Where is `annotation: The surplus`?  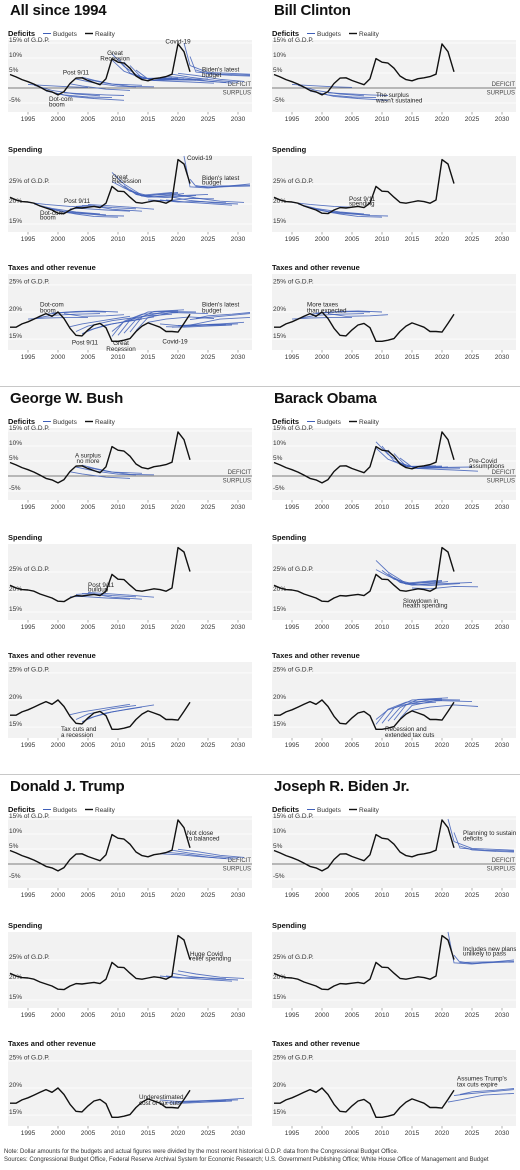 annotation: The surplus is located at coordinates (392, 95).